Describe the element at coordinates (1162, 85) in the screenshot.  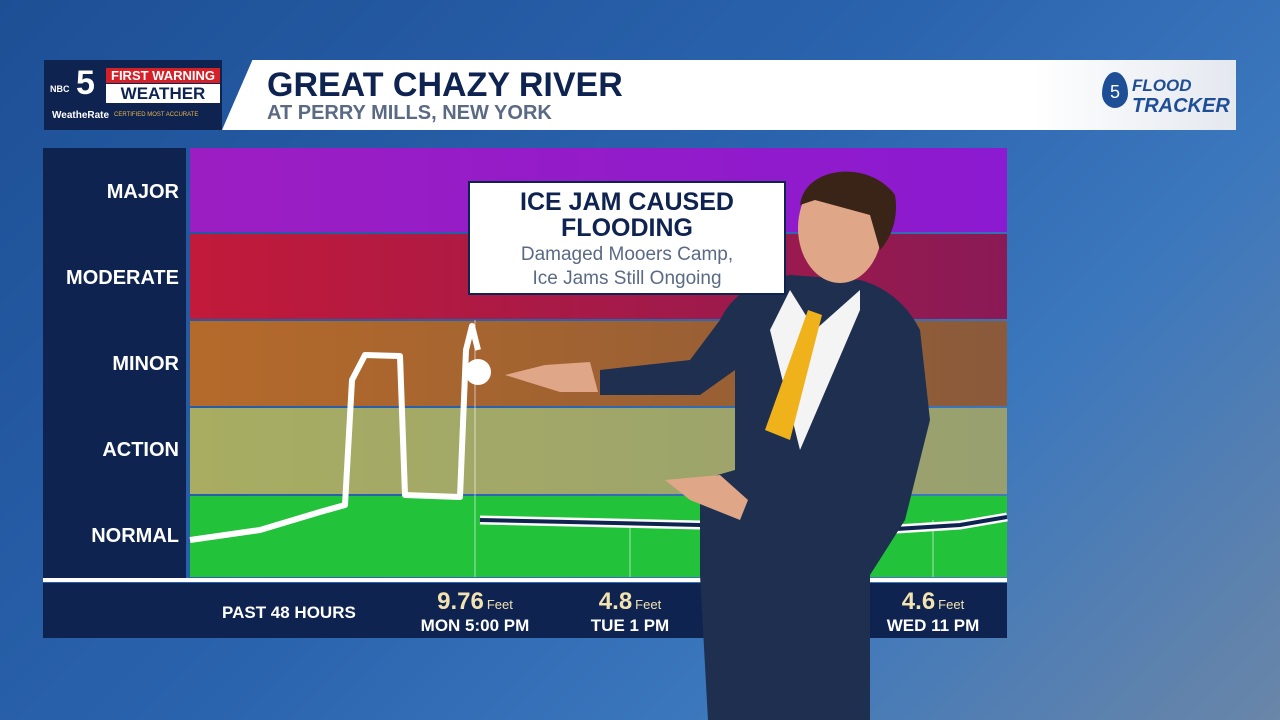
I see `tracker-top: FLOOD` at that location.